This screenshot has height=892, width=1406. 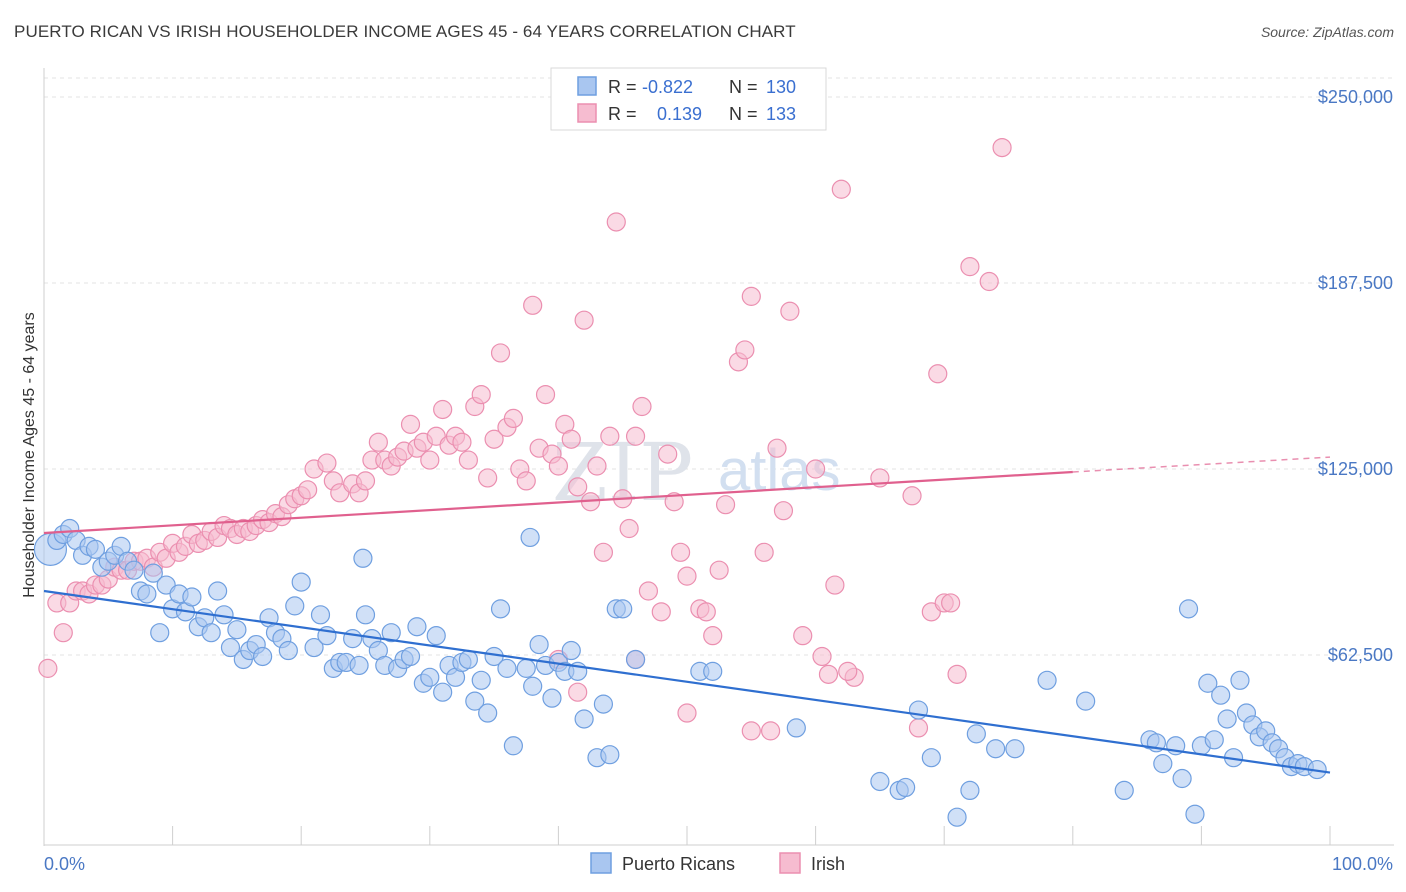 I want to click on y-tick-label-2: $187,500, so click(x=1355, y=283).